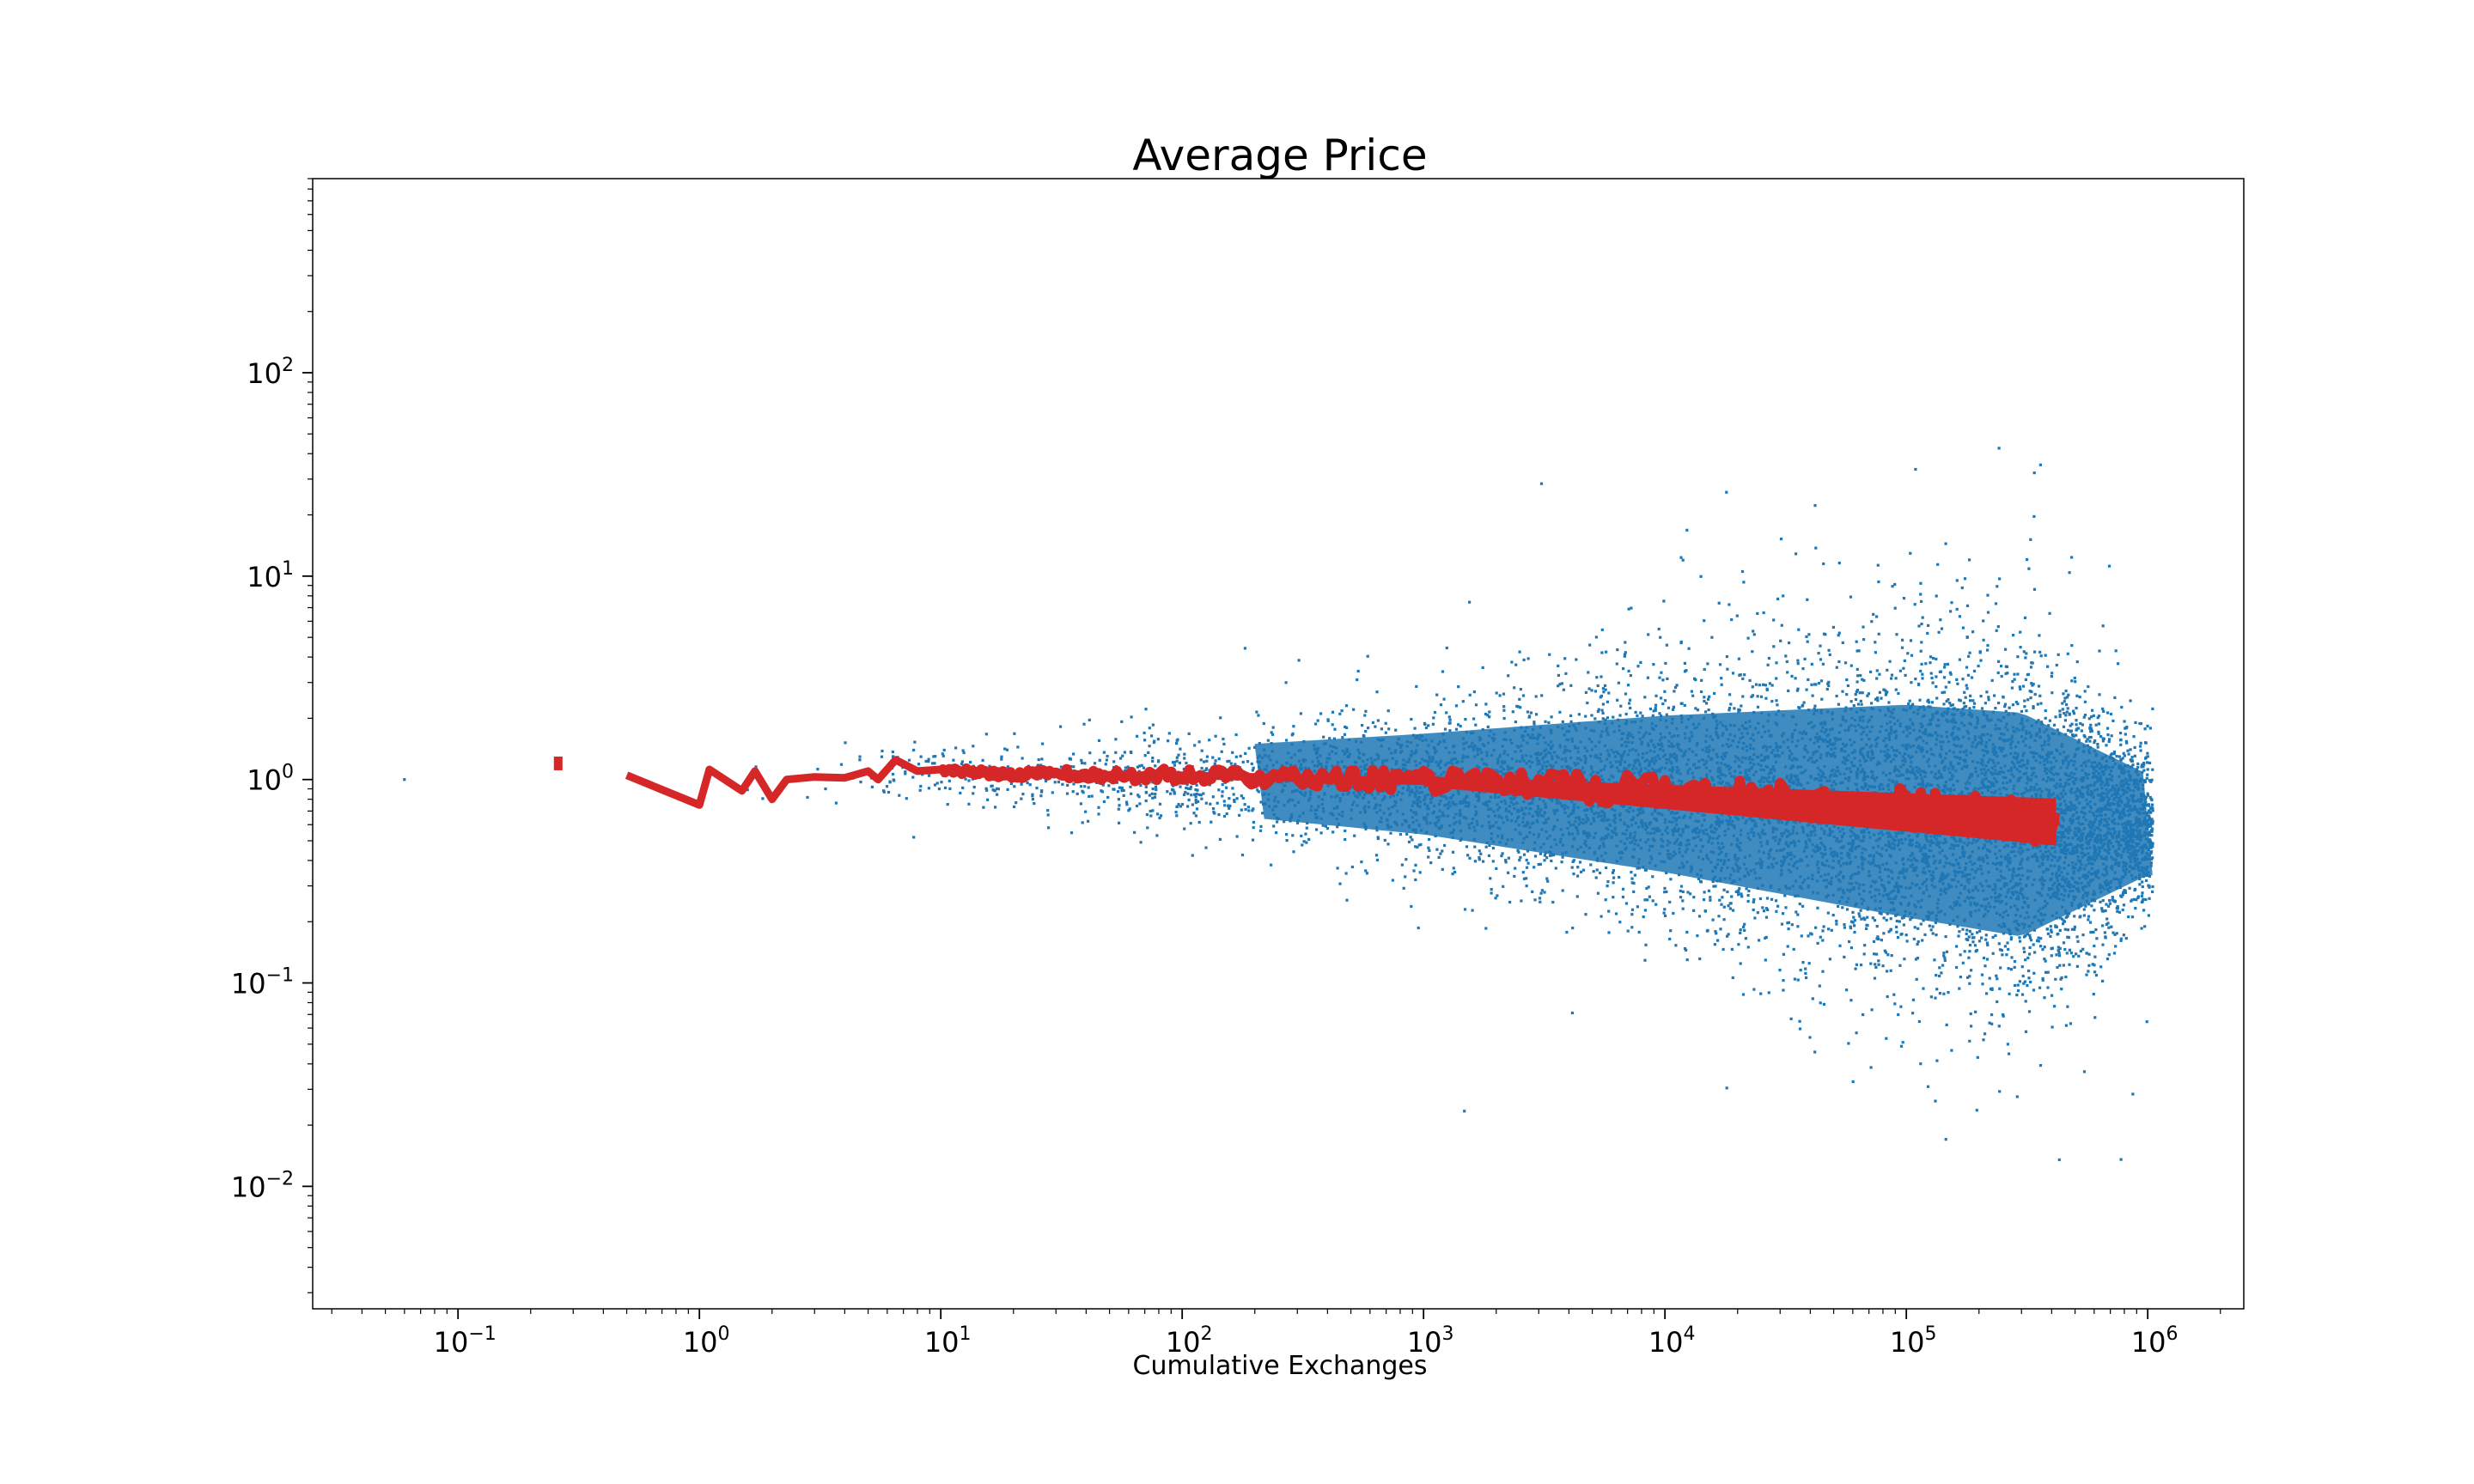  What do you see at coordinates (1280, 1366) in the screenshot?
I see `x-axis-label: Cumulative Exchanges` at bounding box center [1280, 1366].